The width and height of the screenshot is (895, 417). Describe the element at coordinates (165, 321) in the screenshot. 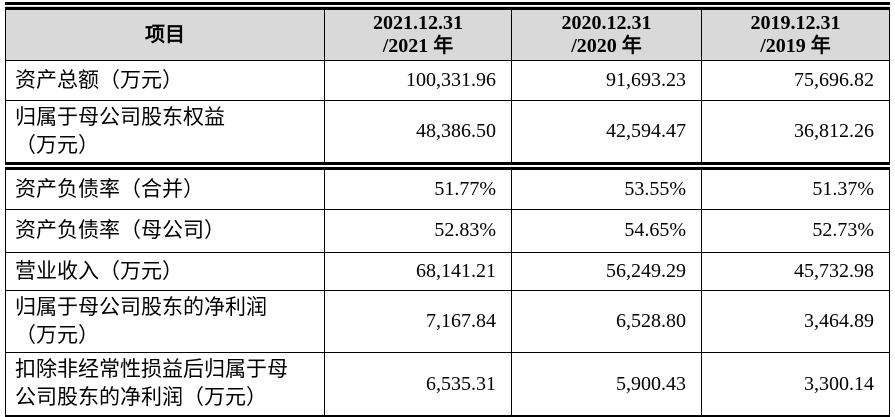

I see `row-label: 归属于母公司股东的净利润 （万元）` at that location.